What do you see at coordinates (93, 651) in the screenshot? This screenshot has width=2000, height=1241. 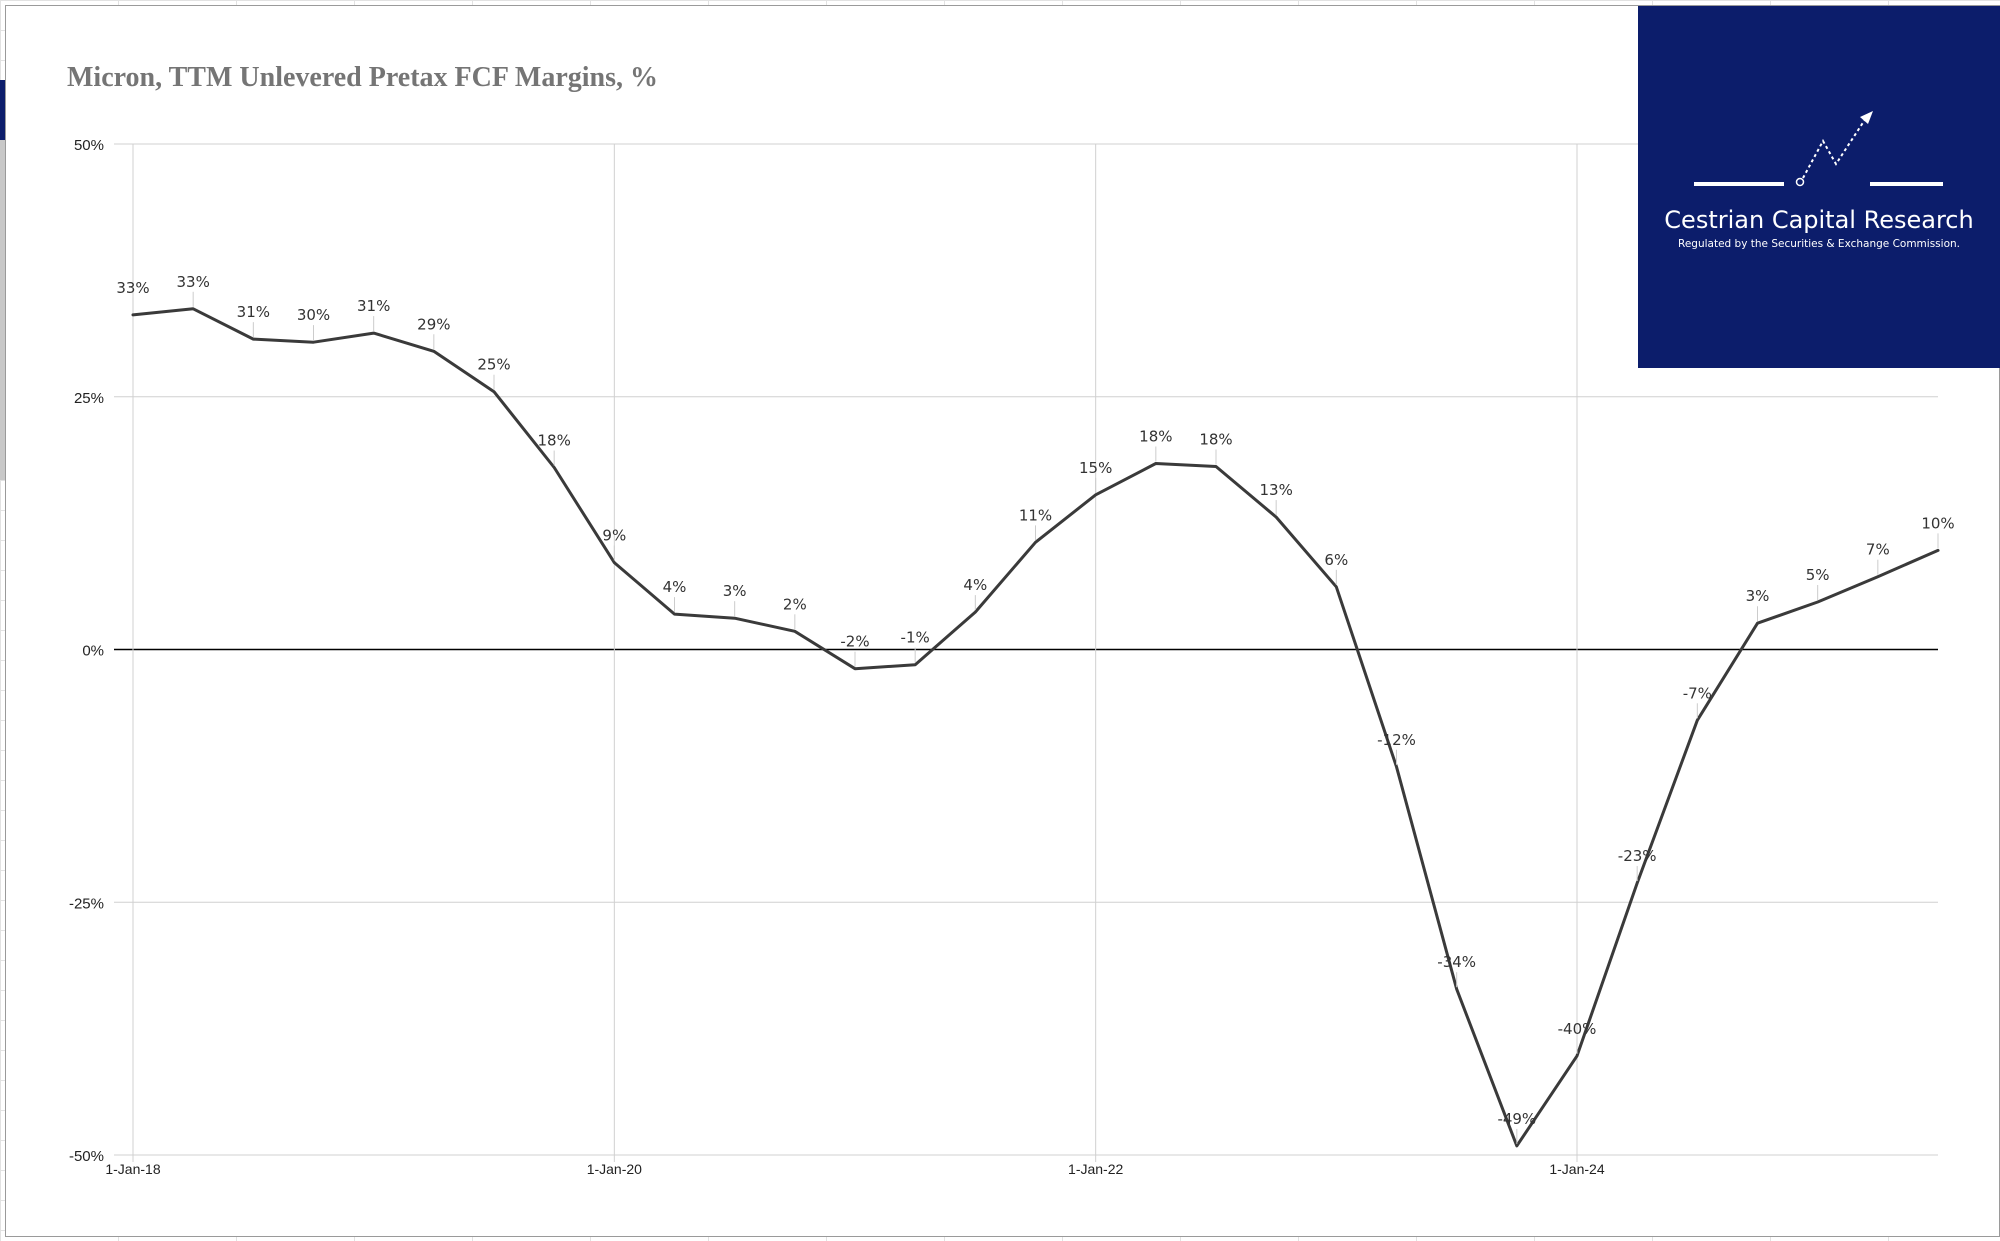 I see `y-tick-label: 0%` at bounding box center [93, 651].